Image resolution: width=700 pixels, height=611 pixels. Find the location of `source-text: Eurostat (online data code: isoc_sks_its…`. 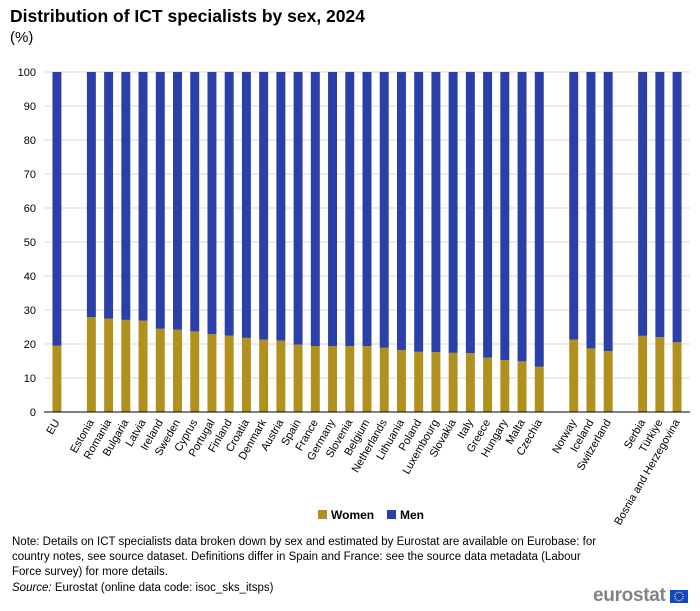

source-text: Eurostat (online data code: isoc_sks_its… is located at coordinates (162, 588).